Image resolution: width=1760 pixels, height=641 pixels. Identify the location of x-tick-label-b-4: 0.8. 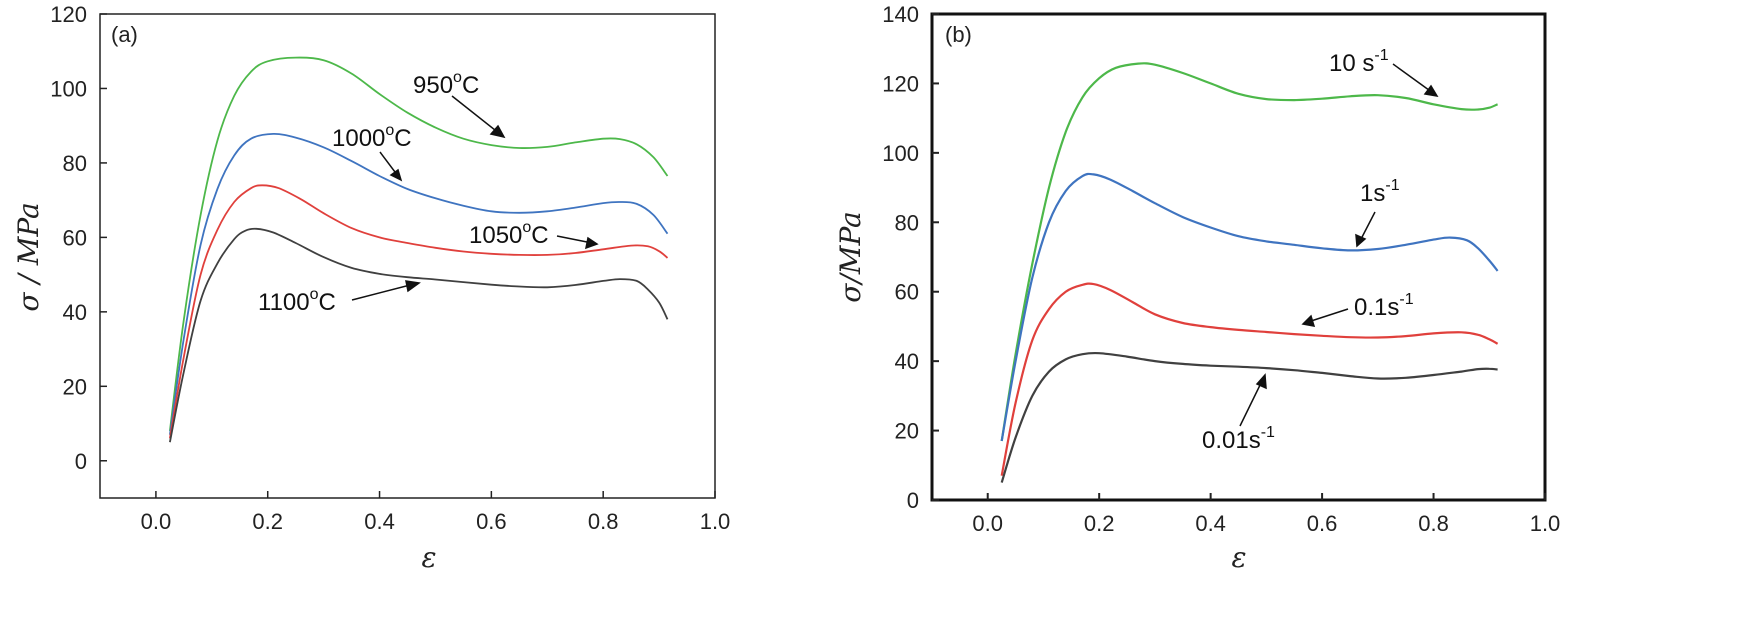
(1433, 523).